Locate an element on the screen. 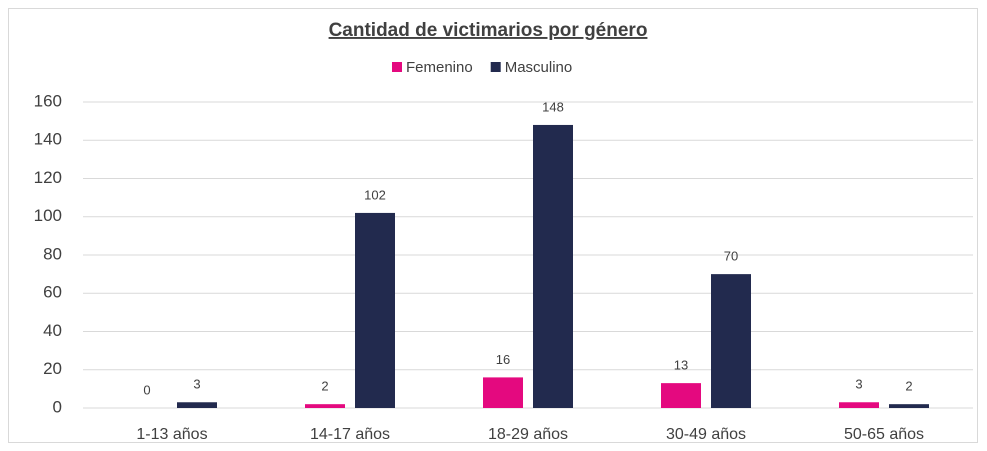 The image size is (987, 451). y-tick-label: 140 is located at coordinates (48, 139).